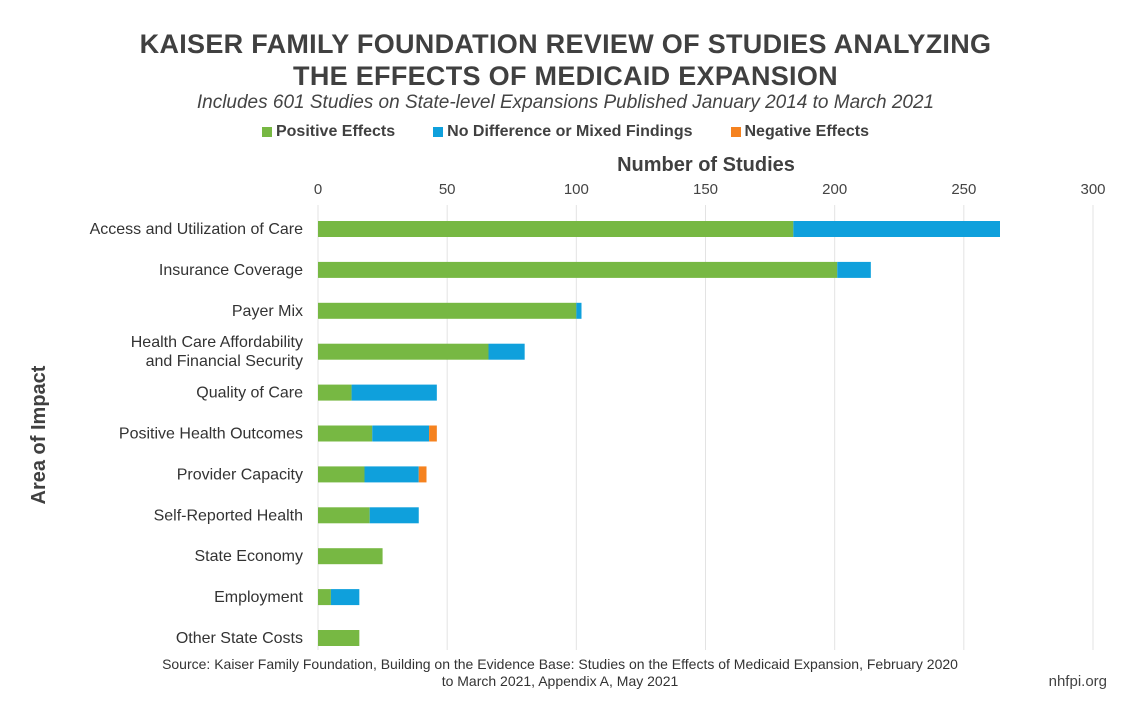 This screenshot has width=1131, height=708. I want to click on y-axis-title: Area of Impact, so click(39, 434).